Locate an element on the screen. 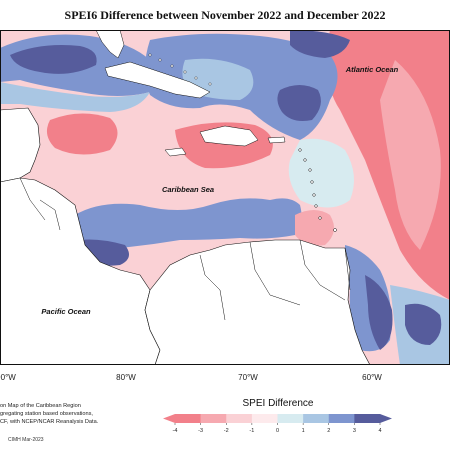  legend-swatches is located at coordinates (277, 418).